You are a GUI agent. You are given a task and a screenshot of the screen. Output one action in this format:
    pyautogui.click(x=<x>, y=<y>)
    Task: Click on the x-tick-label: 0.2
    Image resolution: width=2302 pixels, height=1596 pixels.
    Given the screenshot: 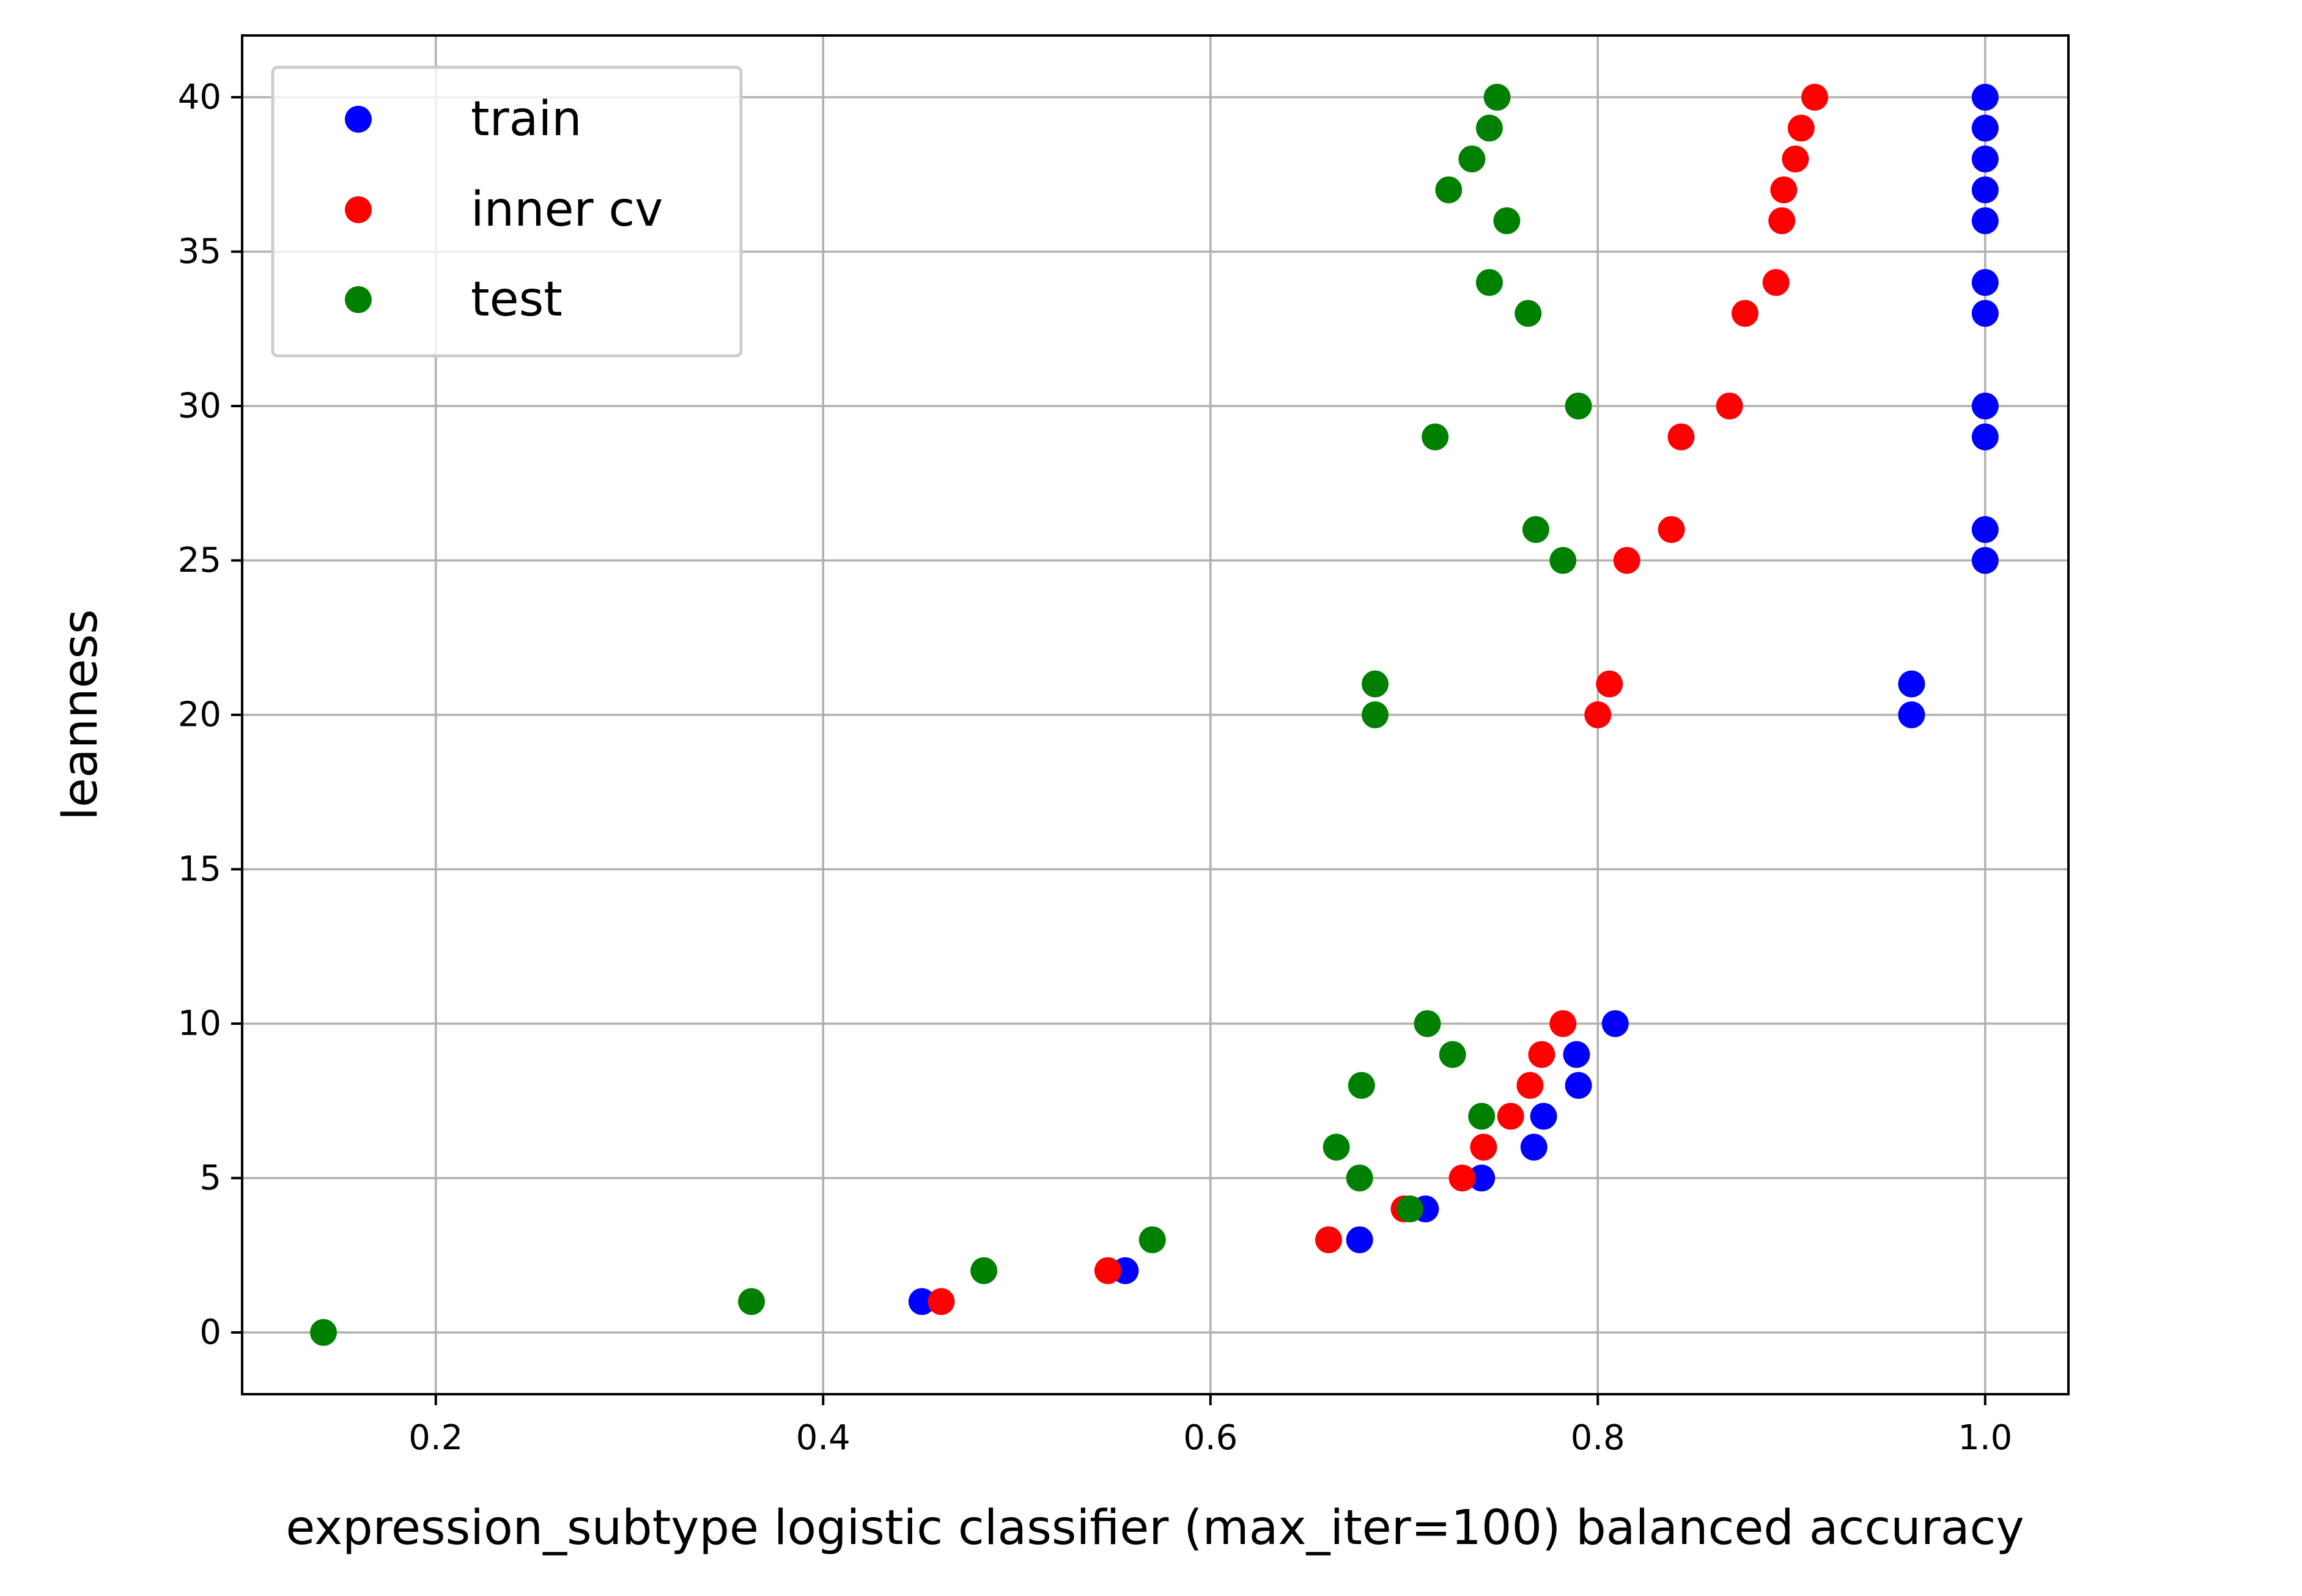 What is the action you would take?
    pyautogui.click(x=435, y=1438)
    